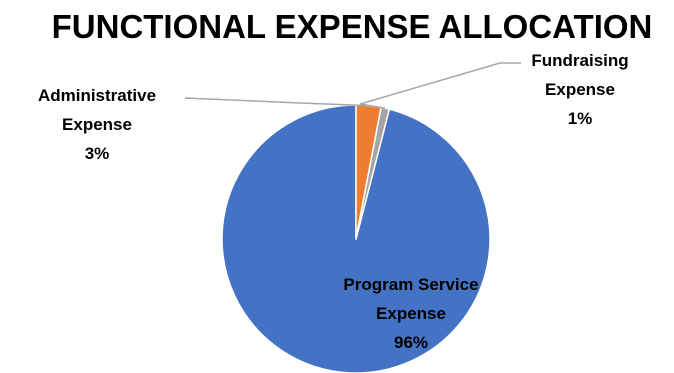  What do you see at coordinates (580, 118) in the screenshot?
I see `data-label-2-line-2: 1%` at bounding box center [580, 118].